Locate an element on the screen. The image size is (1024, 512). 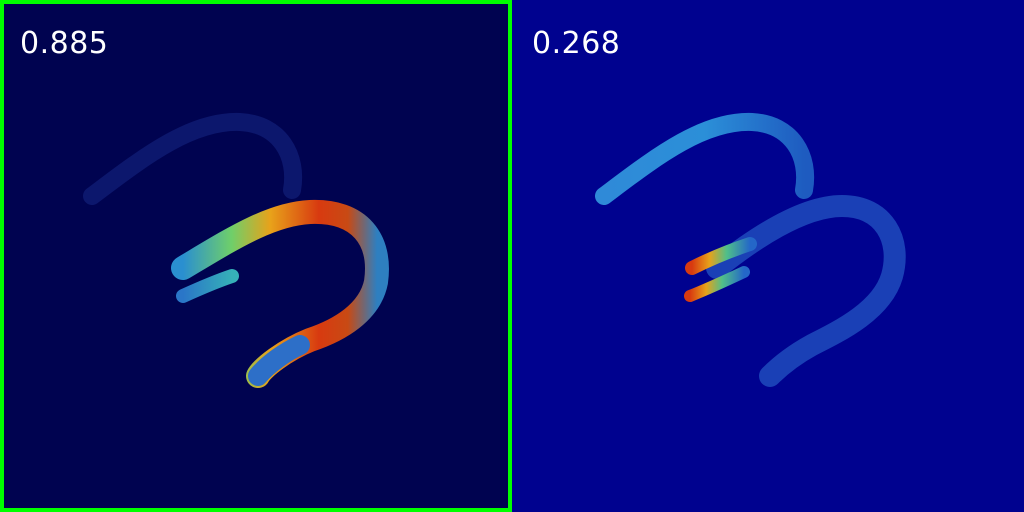
lower-object is located at coordinates (806, 290).